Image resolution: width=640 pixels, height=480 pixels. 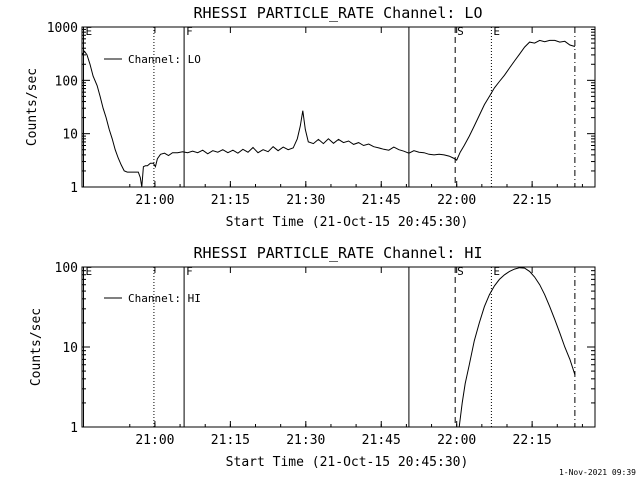 I want to click on x-tick-label-hi-2: 21:30, so click(x=305, y=440).